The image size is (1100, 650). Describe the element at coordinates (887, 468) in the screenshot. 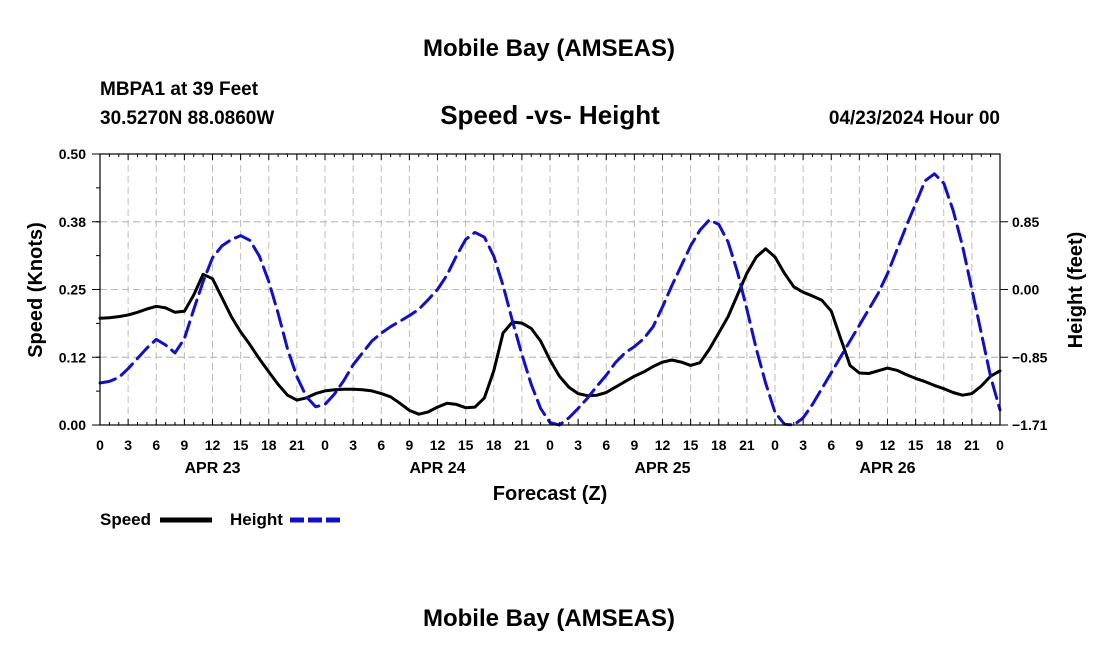

I see `day-label: APR 26` at that location.